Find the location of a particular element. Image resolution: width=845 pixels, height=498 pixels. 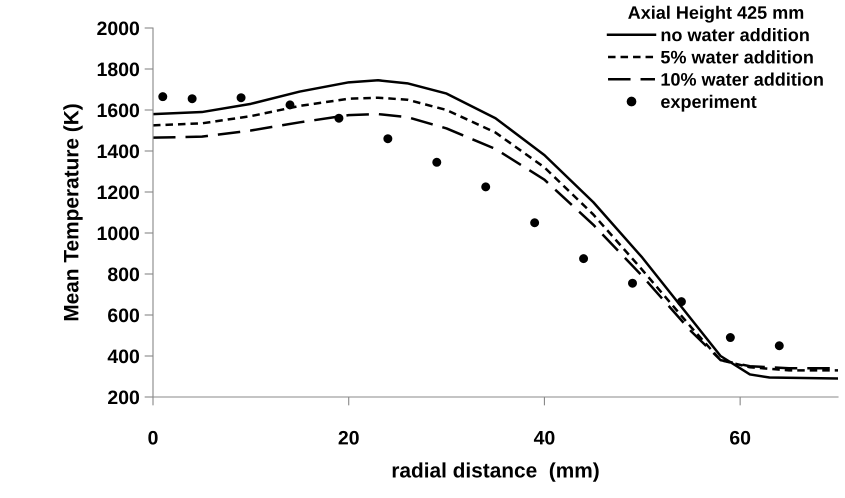

legend-title: Axial Height 425 mm is located at coordinates (716, 14).